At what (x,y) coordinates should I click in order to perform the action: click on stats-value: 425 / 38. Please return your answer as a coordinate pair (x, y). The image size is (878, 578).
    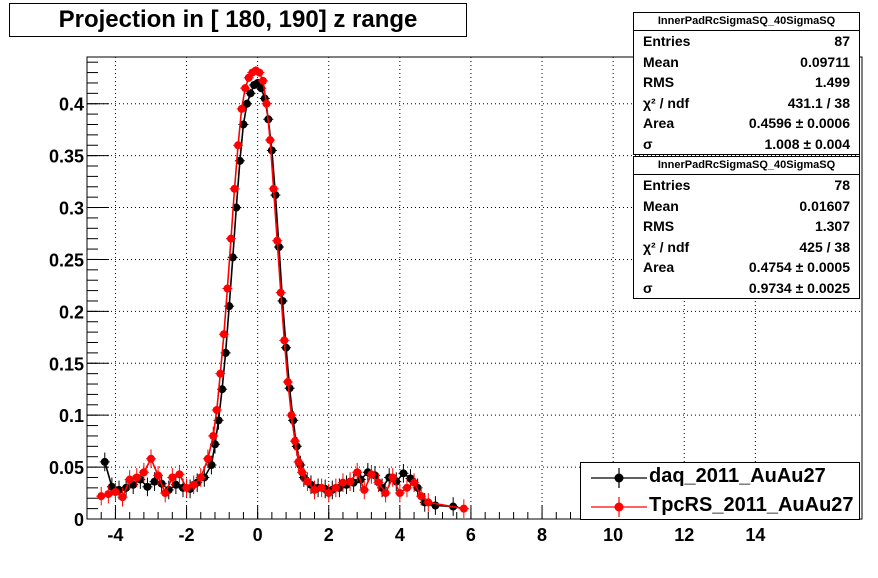
    Looking at the image, I should click on (824, 246).